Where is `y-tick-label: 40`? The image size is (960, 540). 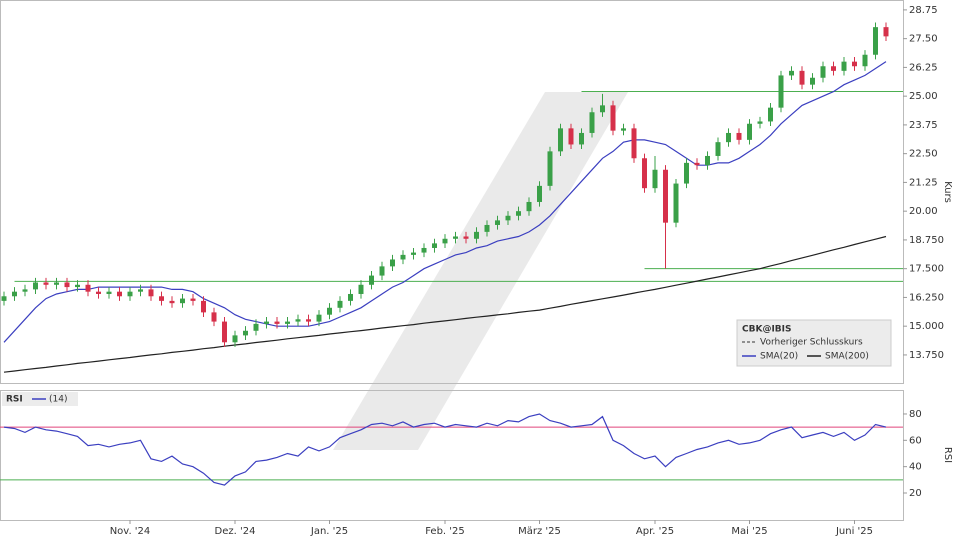 y-tick-label: 40 is located at coordinates (915, 467).